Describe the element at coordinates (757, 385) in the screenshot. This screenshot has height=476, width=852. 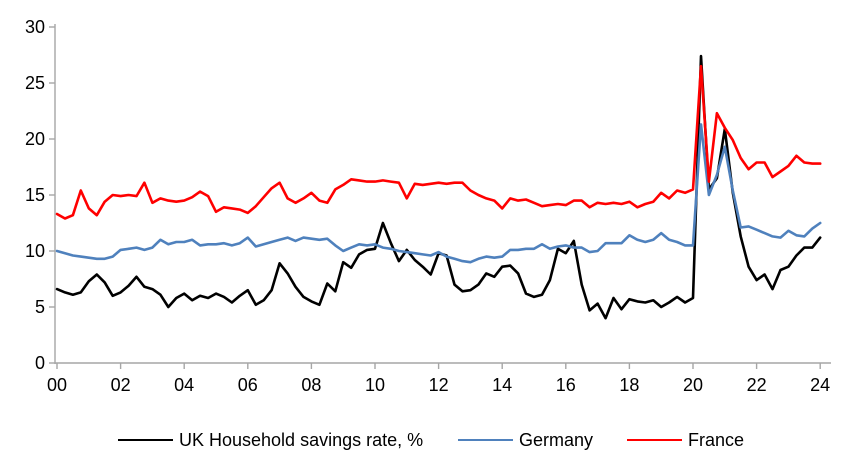
I see `x-axis-tick-label: 22` at that location.